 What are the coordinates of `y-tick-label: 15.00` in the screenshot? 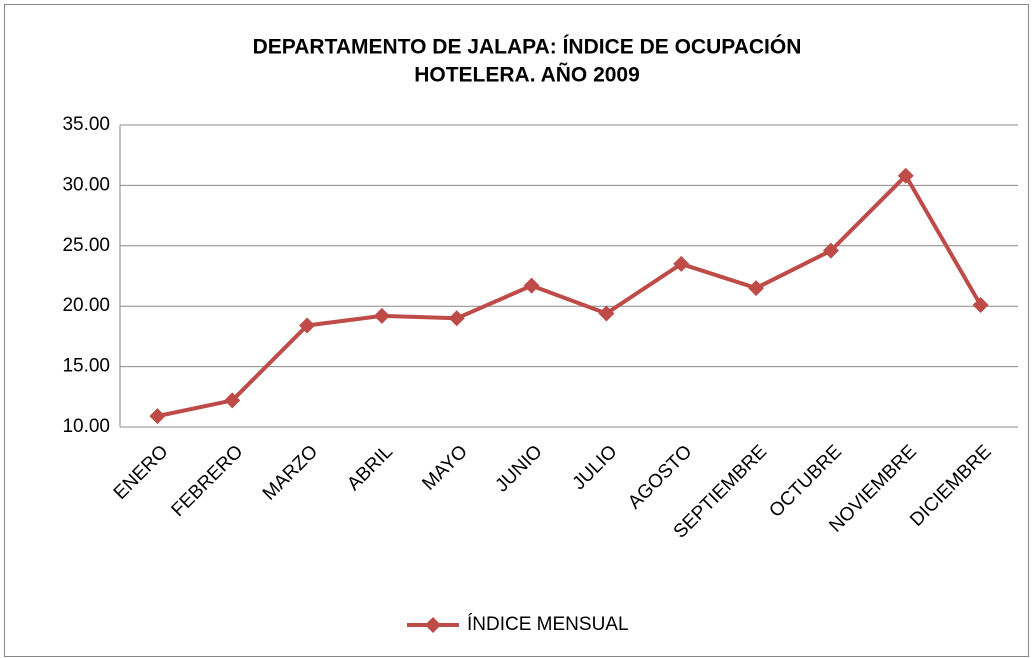 It's located at (86, 366).